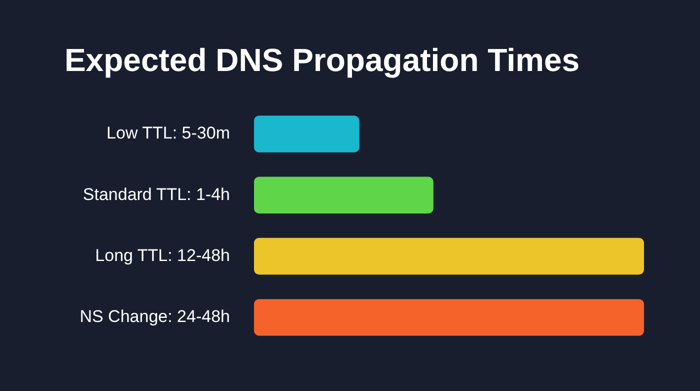  I want to click on y-tick-label: NS Change: 24-48h, so click(155, 316).